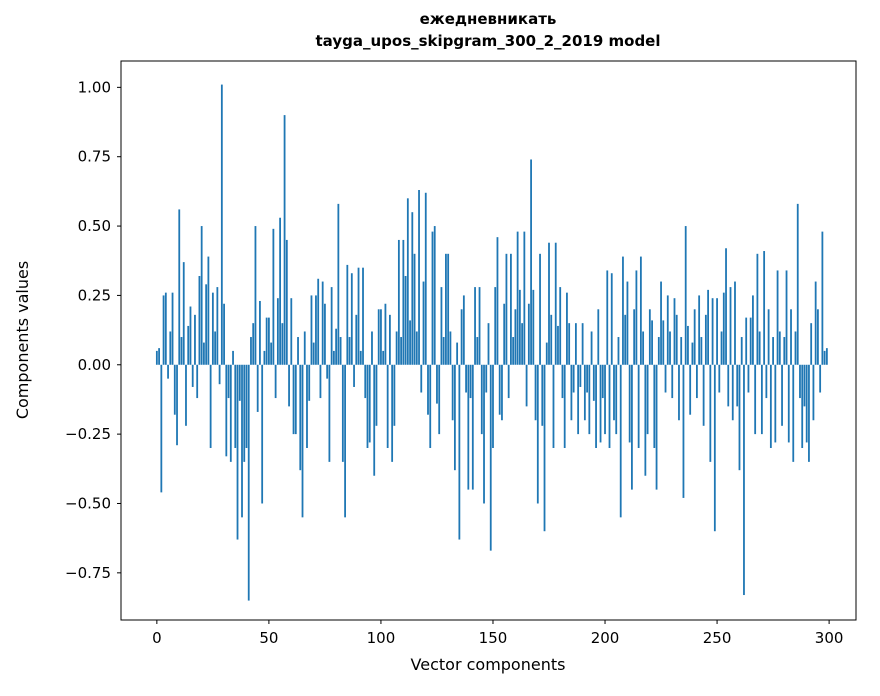 The height and width of the screenshot is (696, 880). I want to click on tick-label: 0.75, so click(94, 157).